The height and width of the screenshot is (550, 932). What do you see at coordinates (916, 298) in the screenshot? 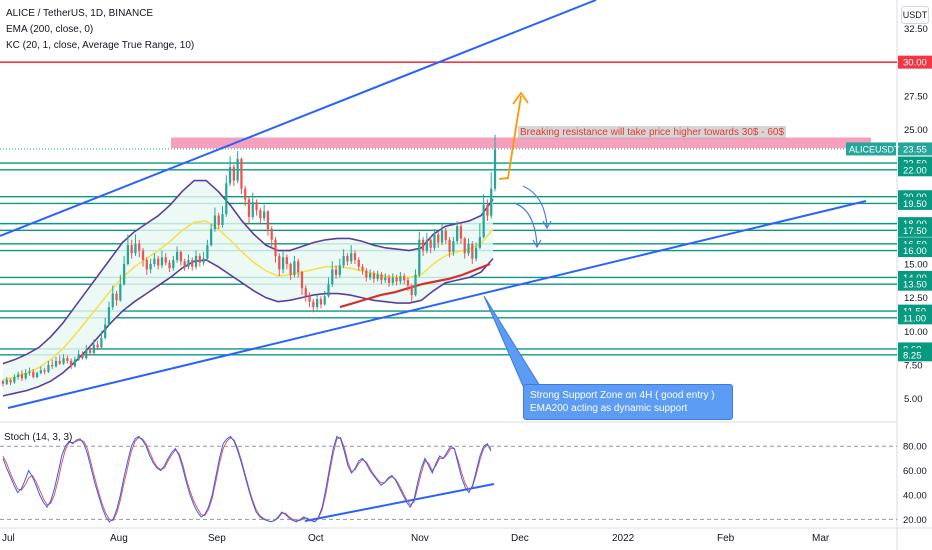
I see `price-tick-label: 12.50` at bounding box center [916, 298].